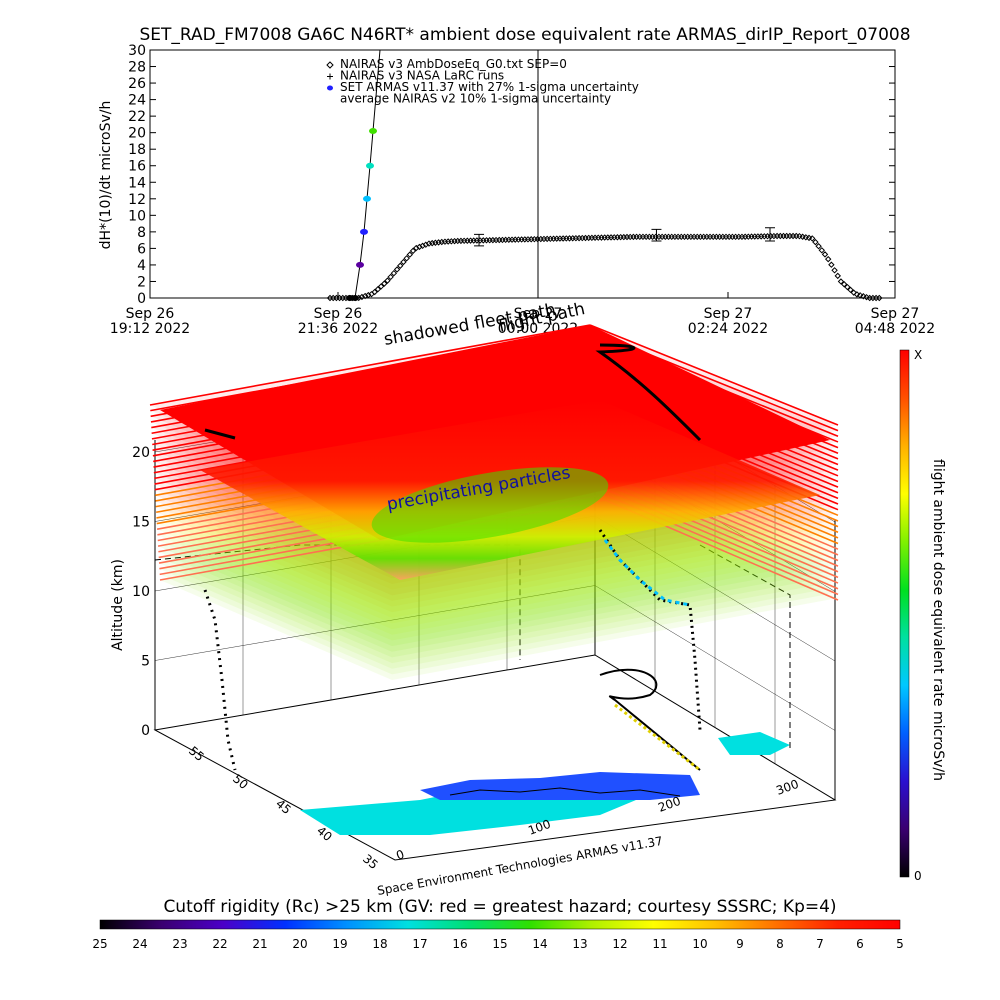 Image resolution: width=1000 pixels, height=1000 pixels. I want to click on altitude-tick-label: 20, so click(141, 453).